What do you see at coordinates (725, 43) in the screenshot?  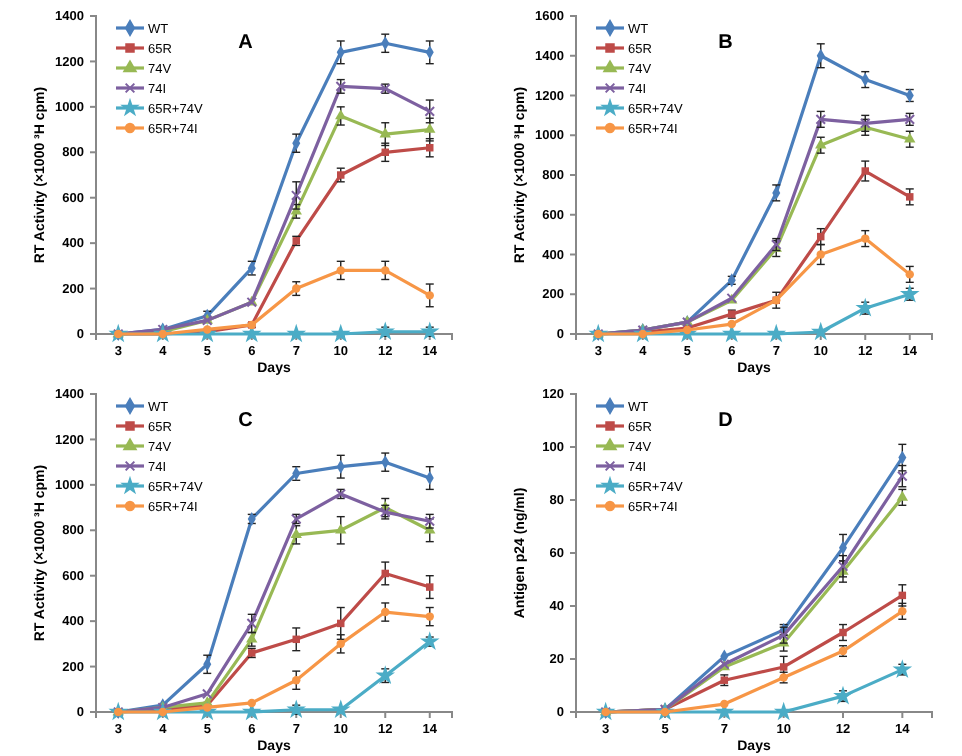 I see `text: B` at bounding box center [725, 43].